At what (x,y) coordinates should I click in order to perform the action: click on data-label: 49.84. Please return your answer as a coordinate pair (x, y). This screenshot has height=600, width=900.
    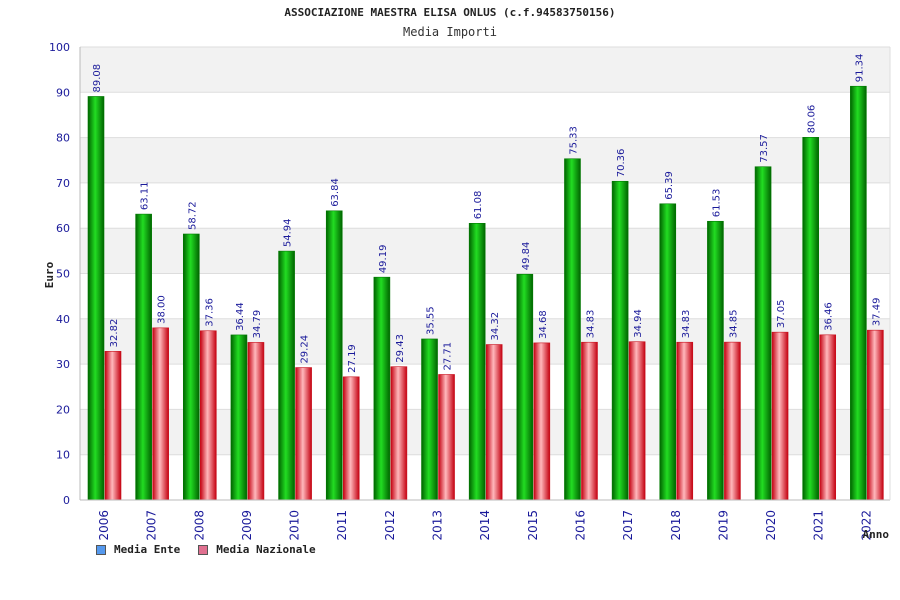
    Looking at the image, I should click on (526, 256).